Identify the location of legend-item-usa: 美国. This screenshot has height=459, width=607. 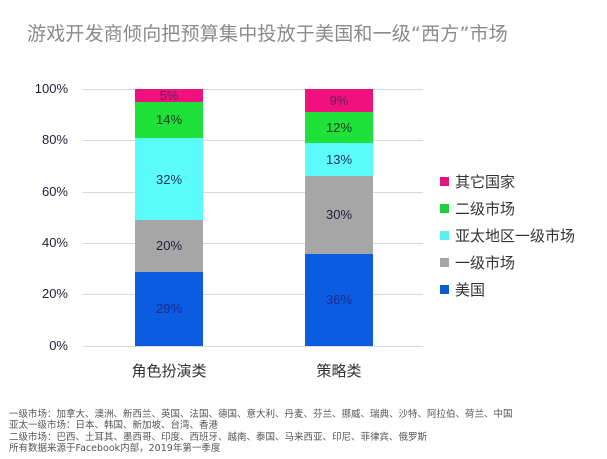
(507, 289).